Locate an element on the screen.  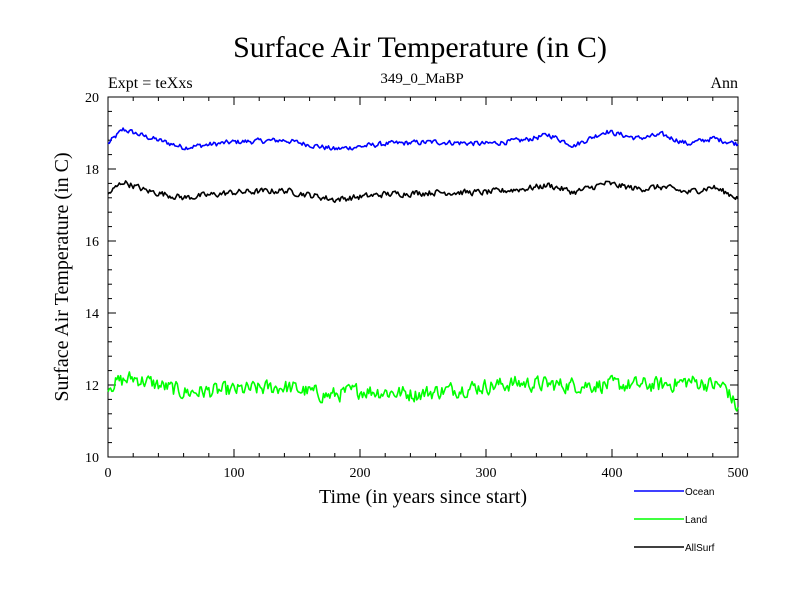
y-tick-label: 18 is located at coordinates (92, 170).